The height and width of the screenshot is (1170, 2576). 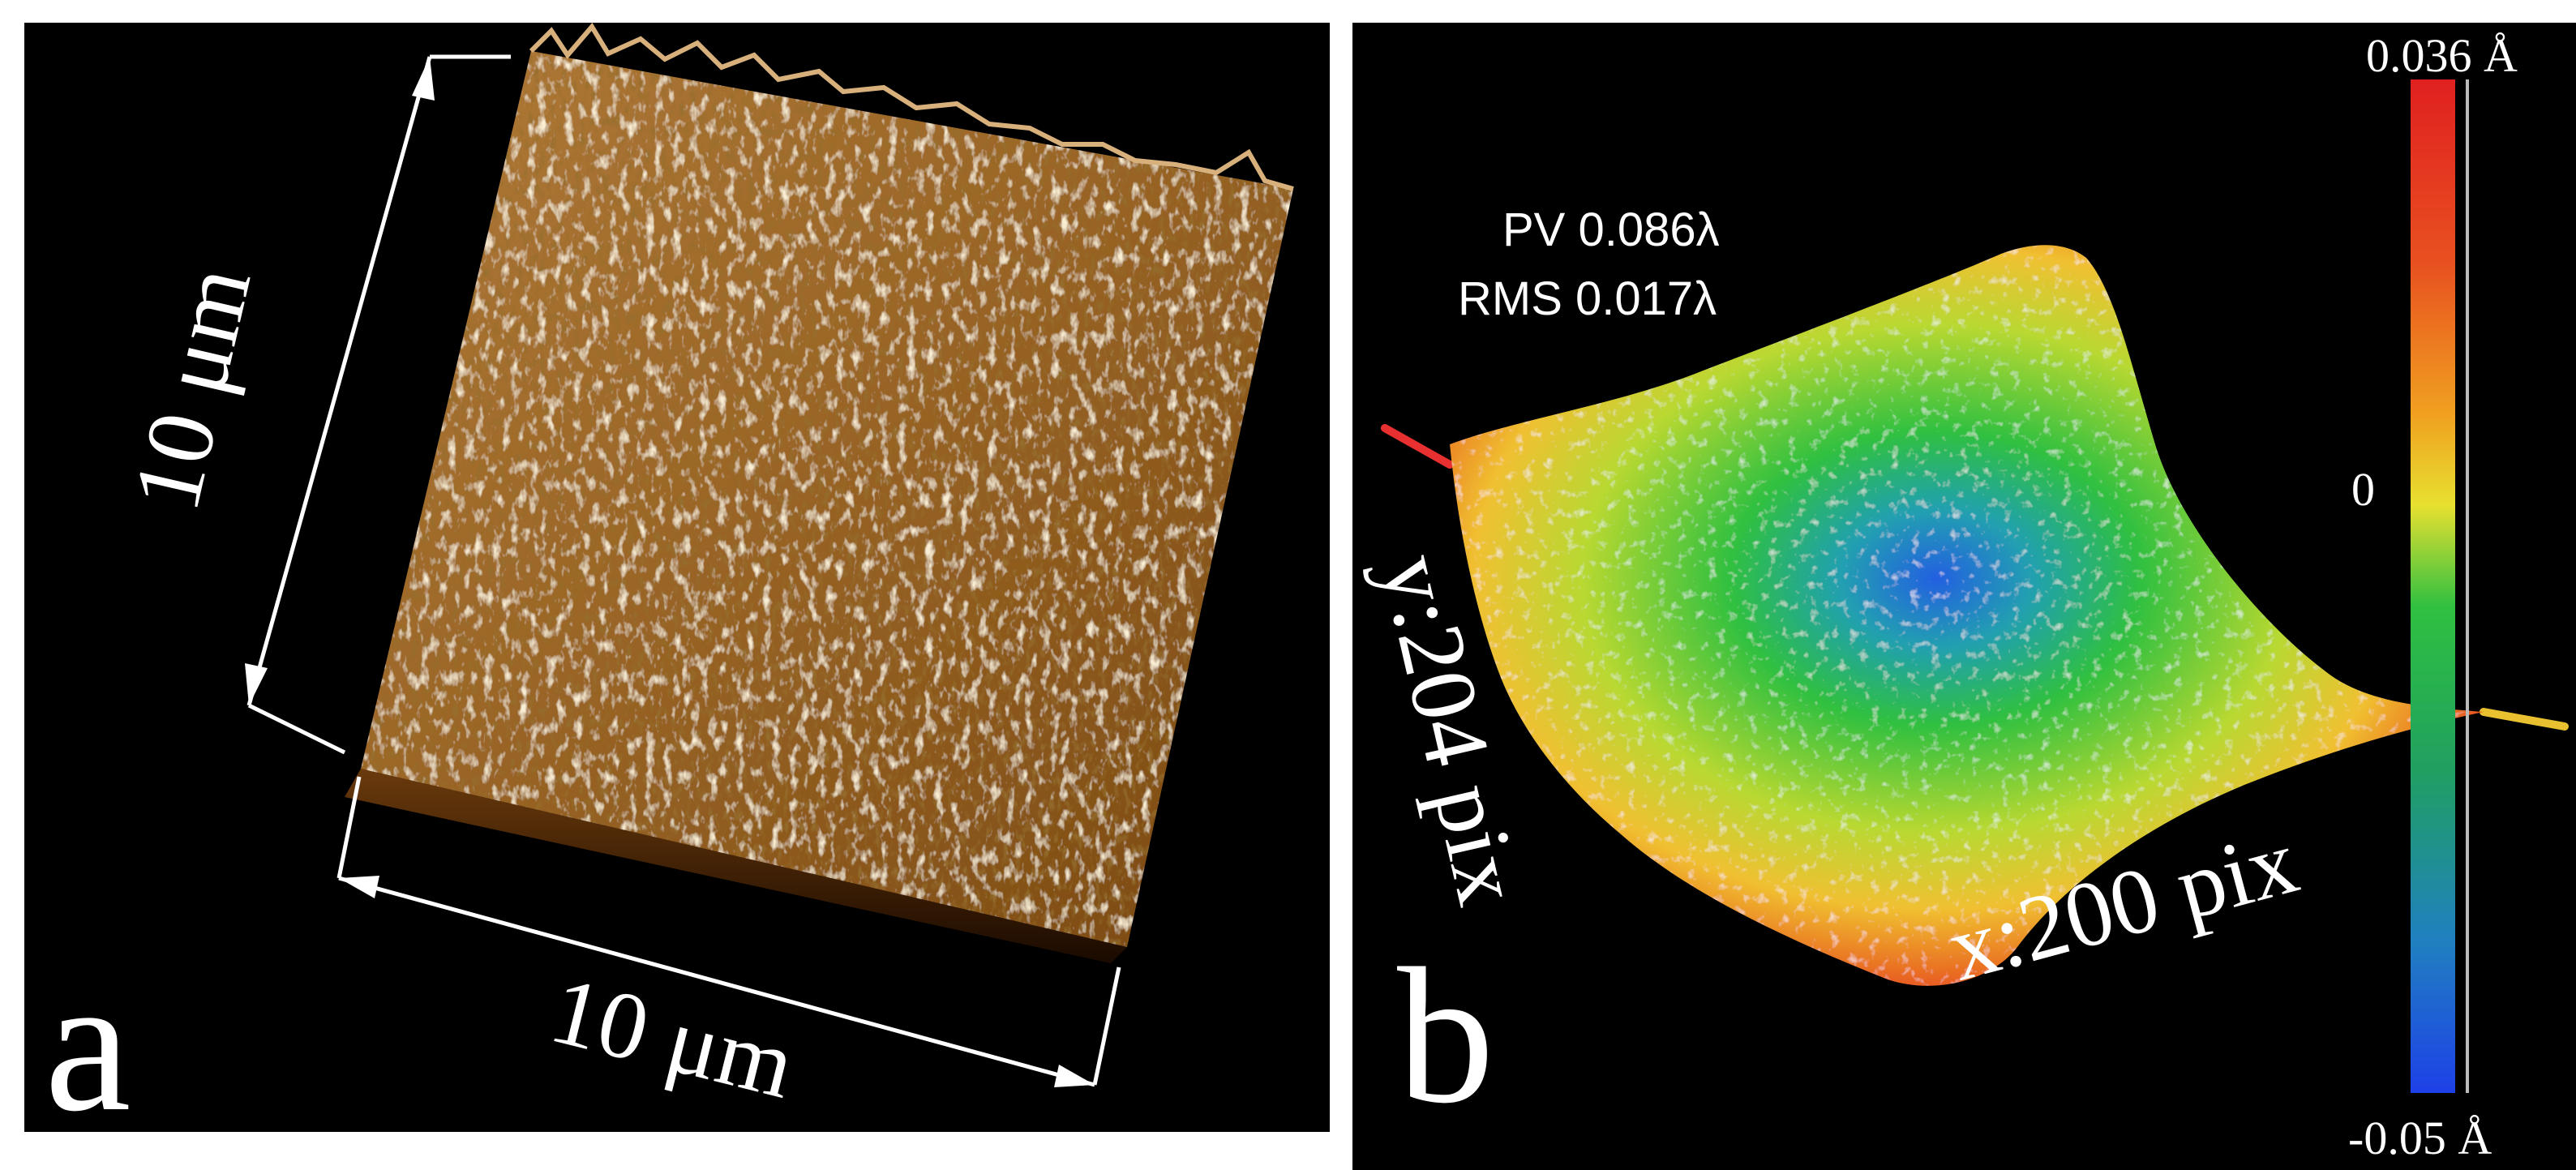 What do you see at coordinates (736, 866) in the screenshot?
I see `afm-front-edge` at bounding box center [736, 866].